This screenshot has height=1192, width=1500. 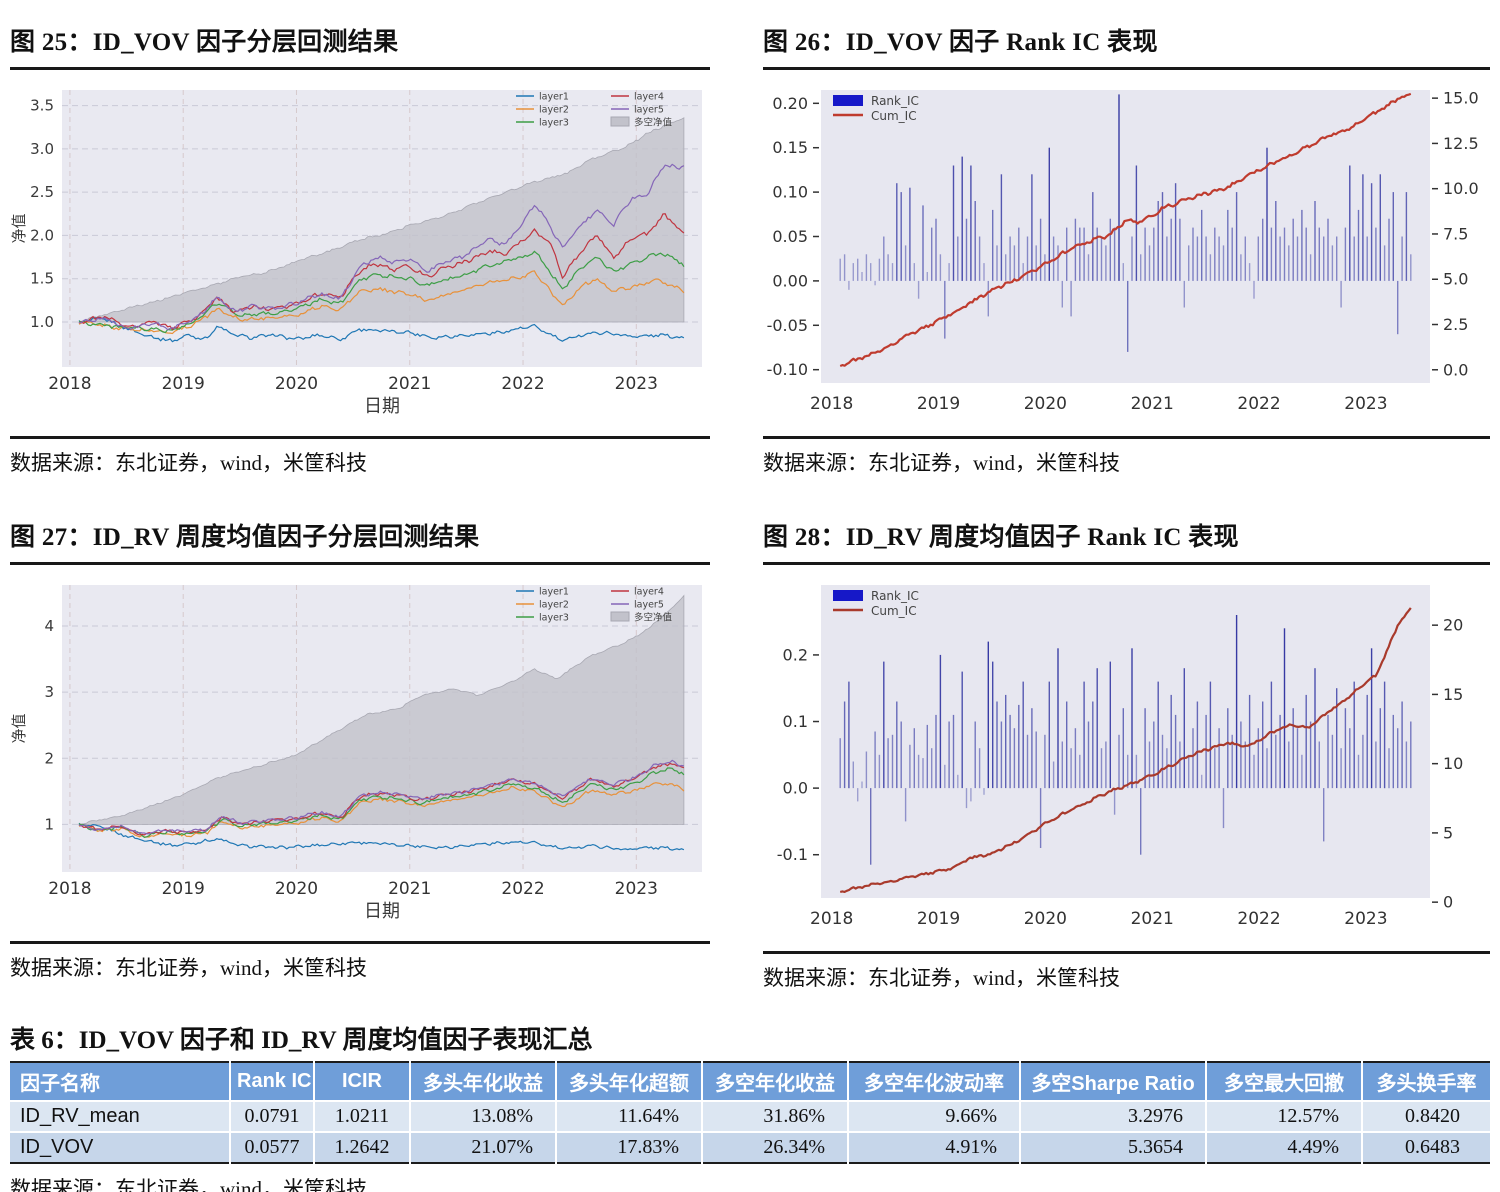 What do you see at coordinates (1453, 625) in the screenshot?
I see `svg-text: 20` at bounding box center [1453, 625].